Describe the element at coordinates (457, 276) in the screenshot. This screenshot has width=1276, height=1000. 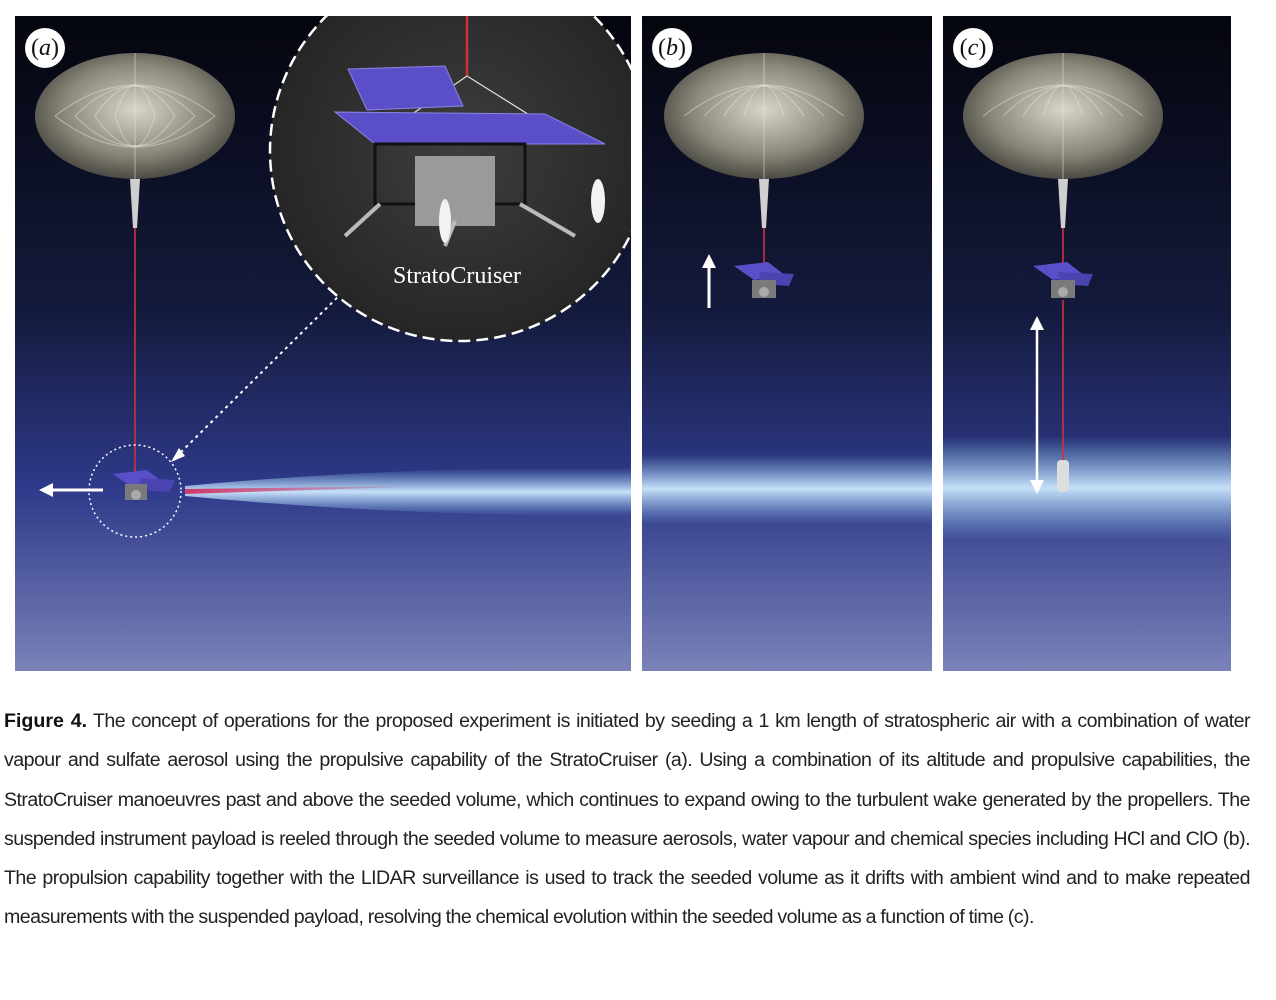
I see `zoom-caption: StratoCruiser` at that location.